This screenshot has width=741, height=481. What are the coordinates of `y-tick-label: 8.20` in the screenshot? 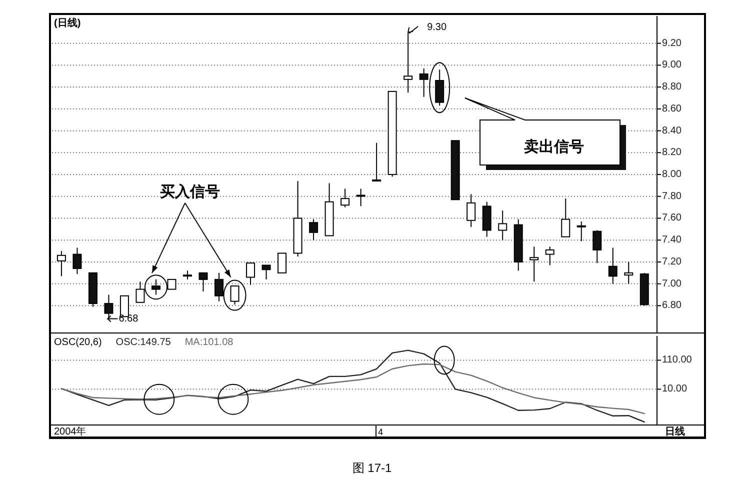 It's located at (672, 152).